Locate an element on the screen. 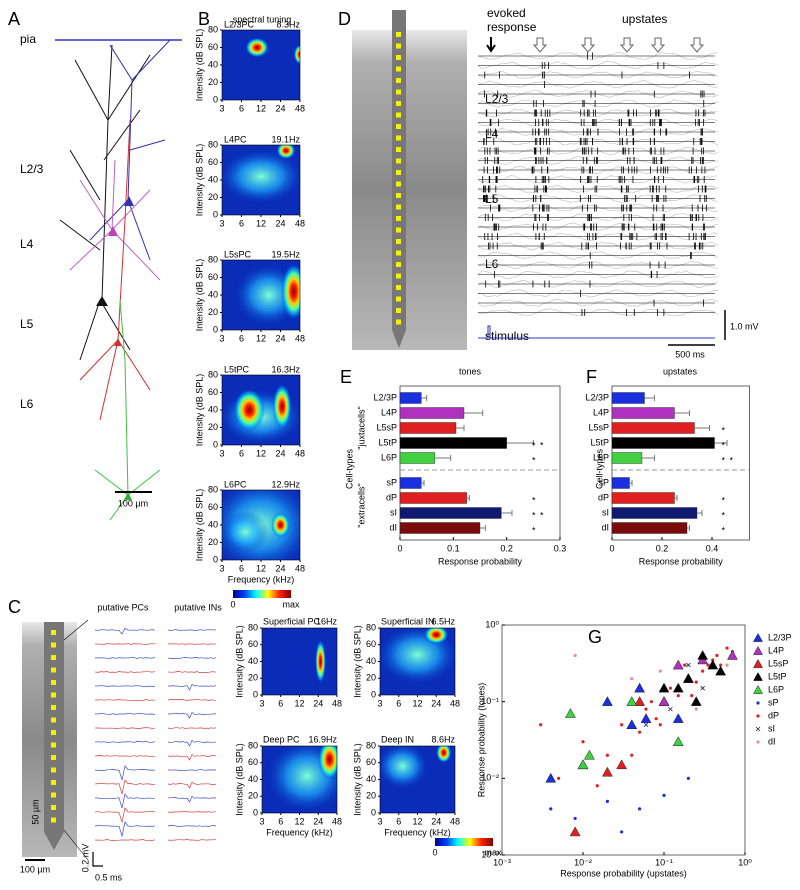 The width and height of the screenshot is (800, 890). y-tick-label: 0 is located at coordinates (215, 329).